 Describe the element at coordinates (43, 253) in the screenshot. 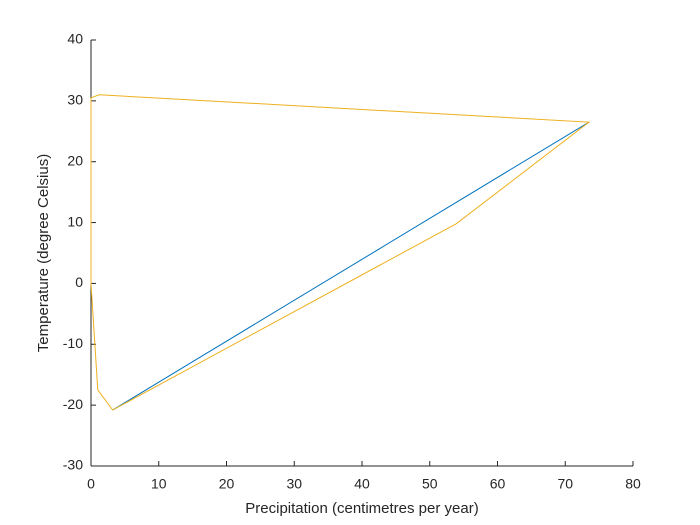

I see `y-axis-label: Temperature (degree Celsius)` at that location.